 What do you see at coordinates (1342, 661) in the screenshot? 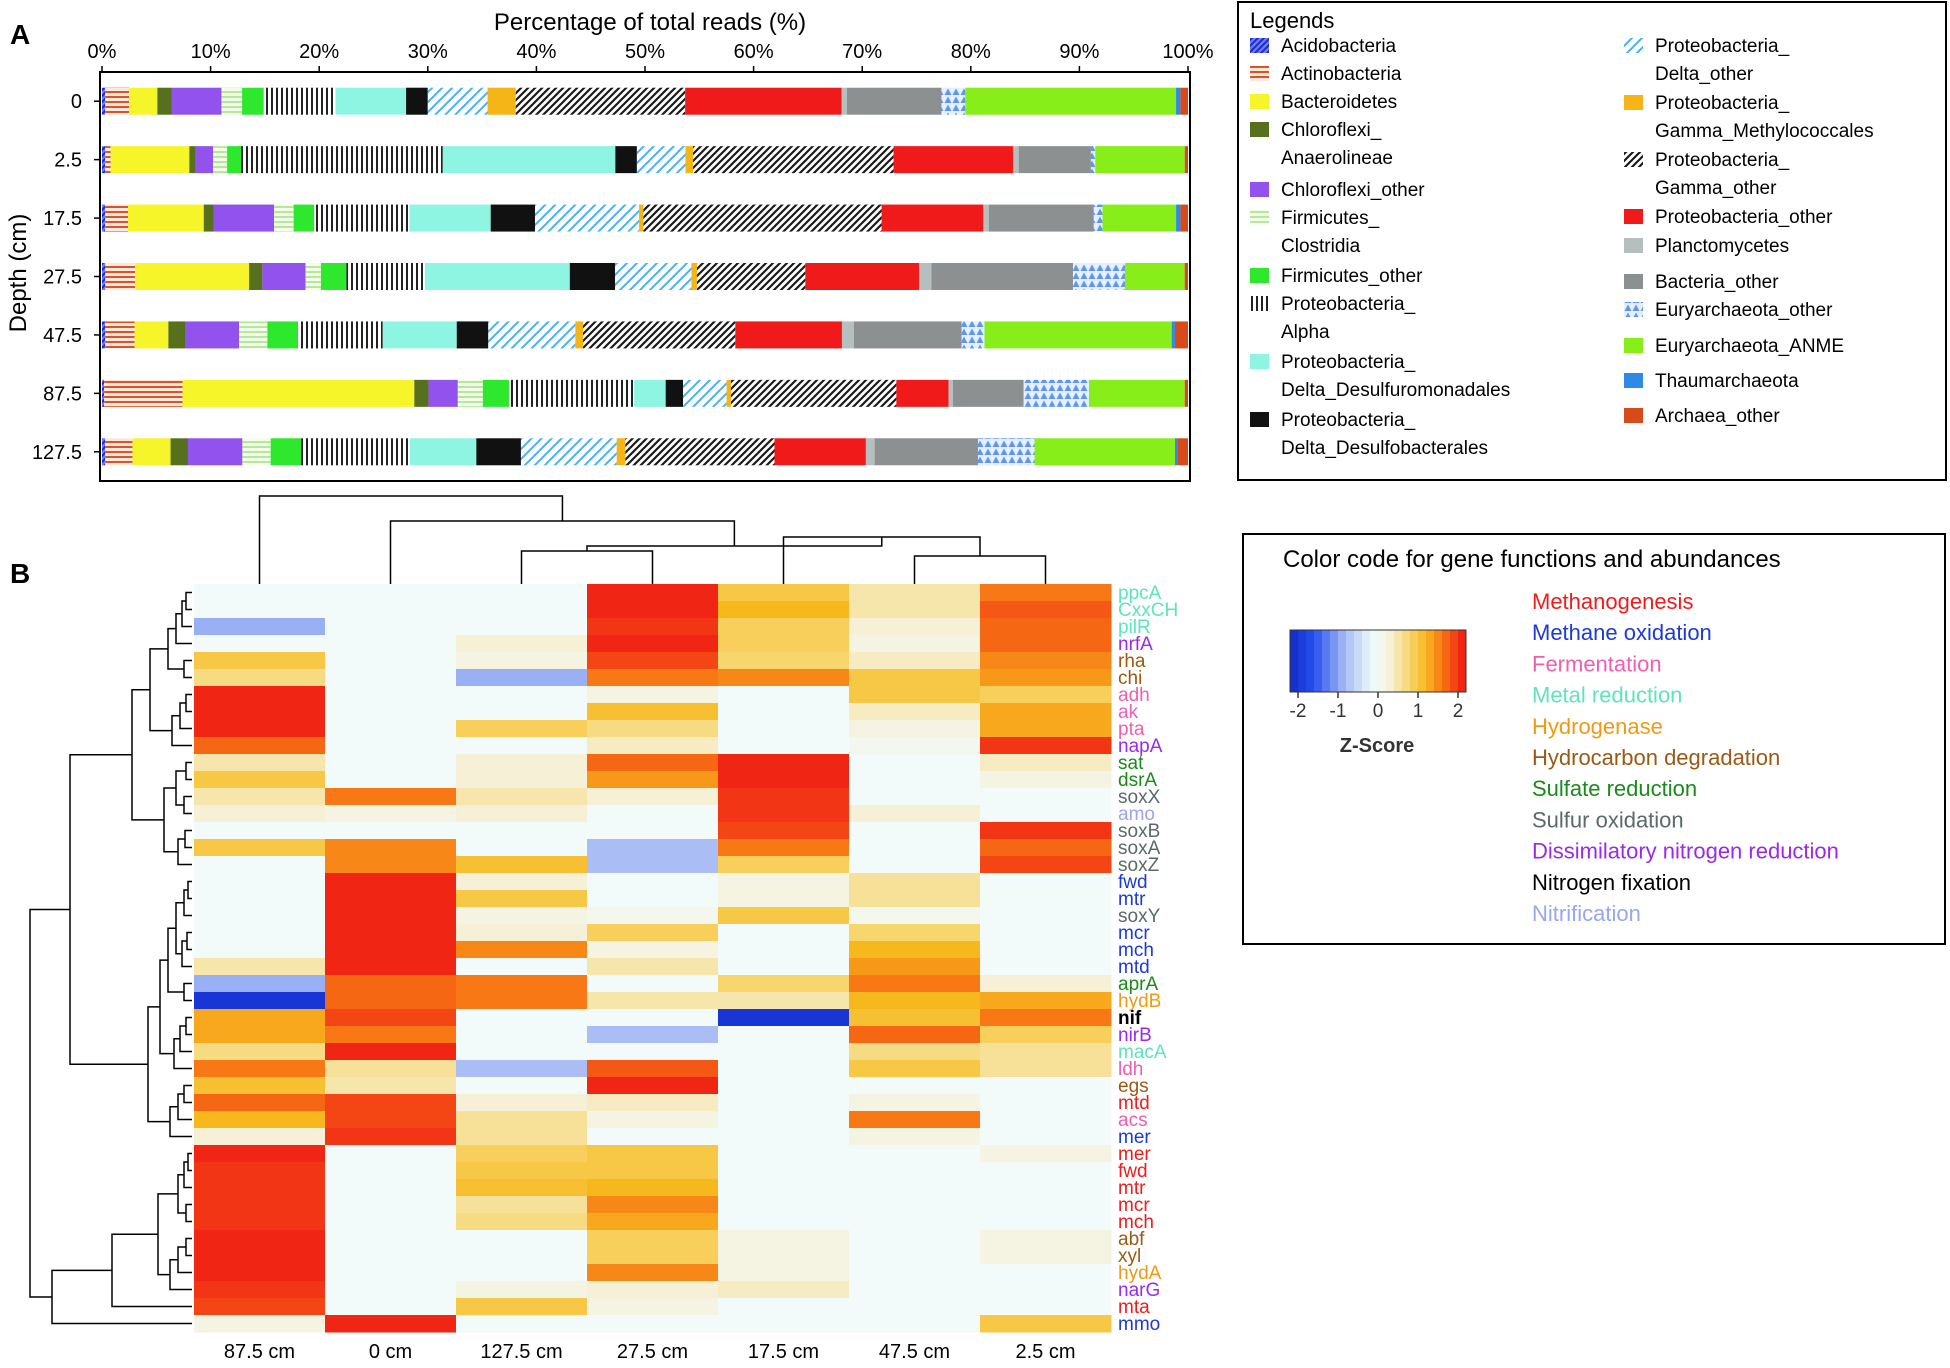
I see `colorbar-segment` at bounding box center [1342, 661].